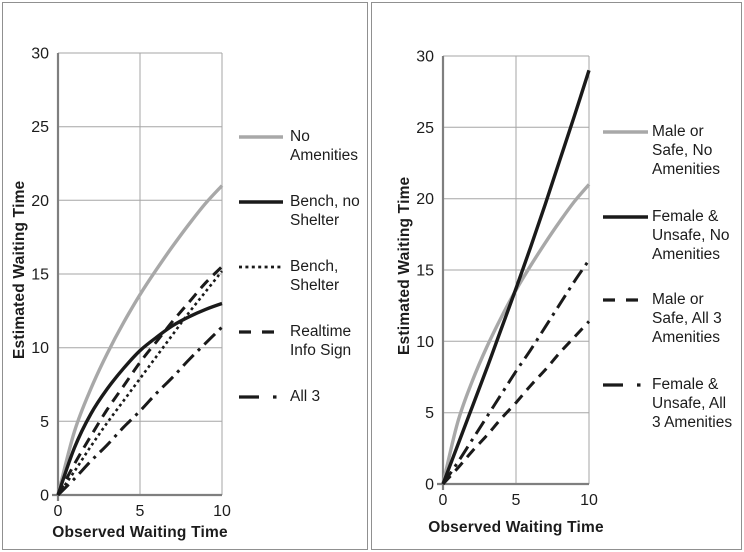 This screenshot has height=552, width=744. I want to click on series-line-bench-no-shelter, so click(139, 398).